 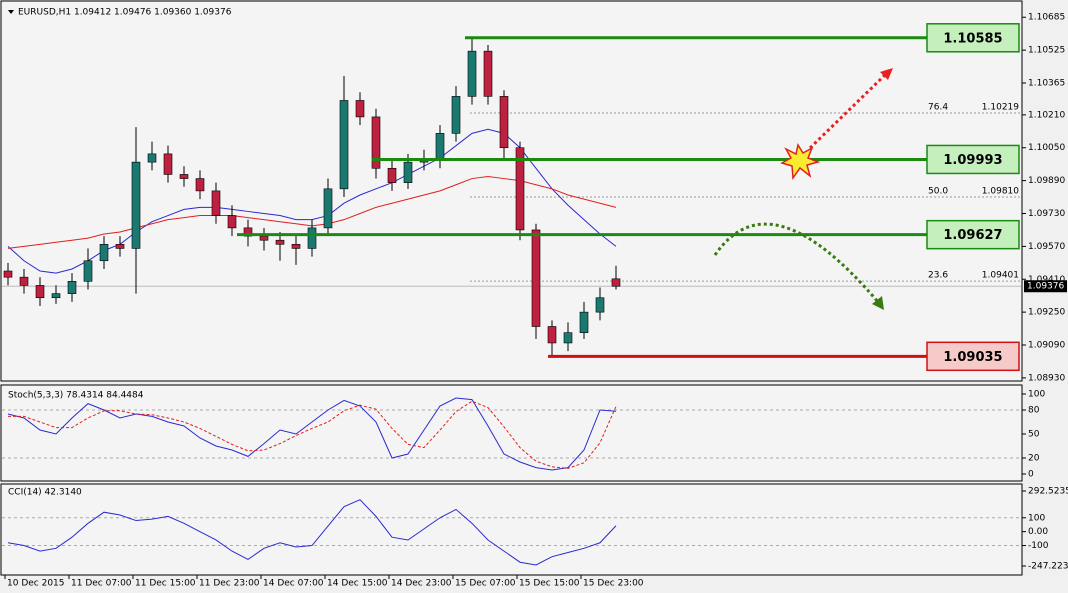 I want to click on fib-ratio: 76.4, so click(x=938, y=108).